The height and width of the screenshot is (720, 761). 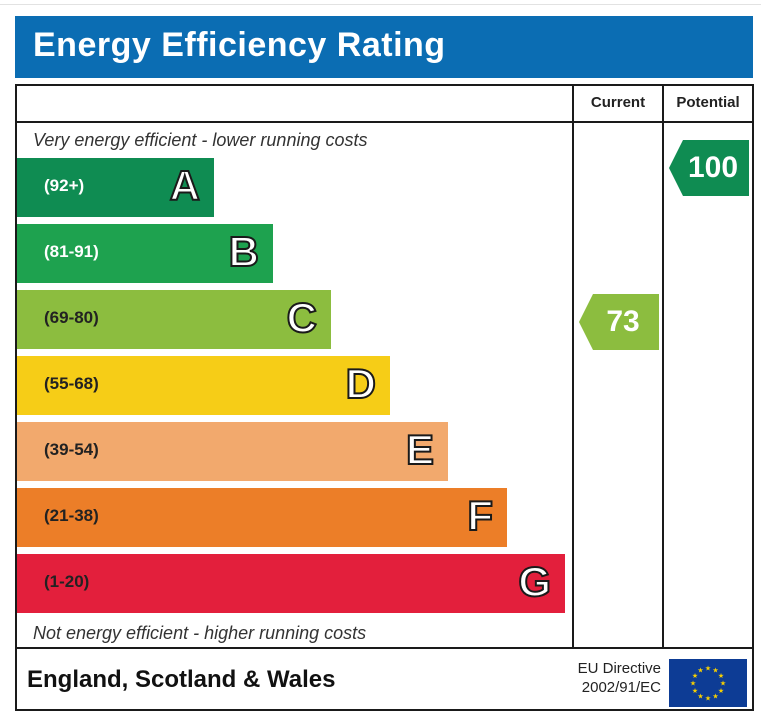 What do you see at coordinates (203, 385) in the screenshot?
I see `band-d: (55-68) D` at bounding box center [203, 385].